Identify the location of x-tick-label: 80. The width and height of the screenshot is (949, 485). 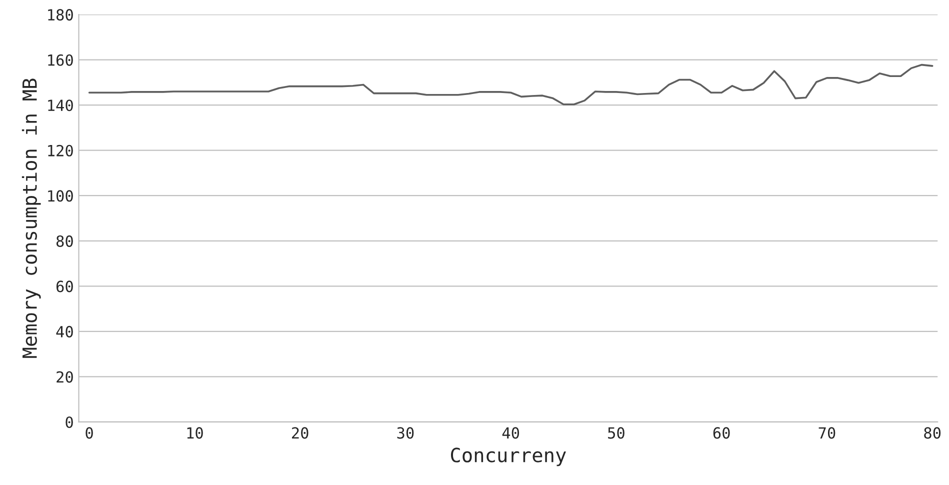
(932, 433).